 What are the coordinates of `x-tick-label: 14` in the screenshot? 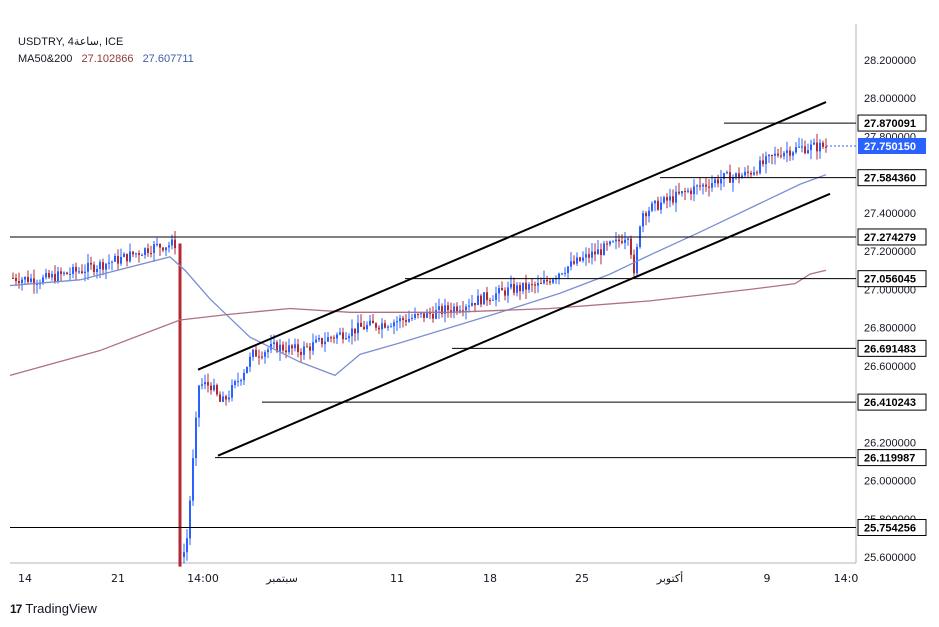 It's located at (25, 578).